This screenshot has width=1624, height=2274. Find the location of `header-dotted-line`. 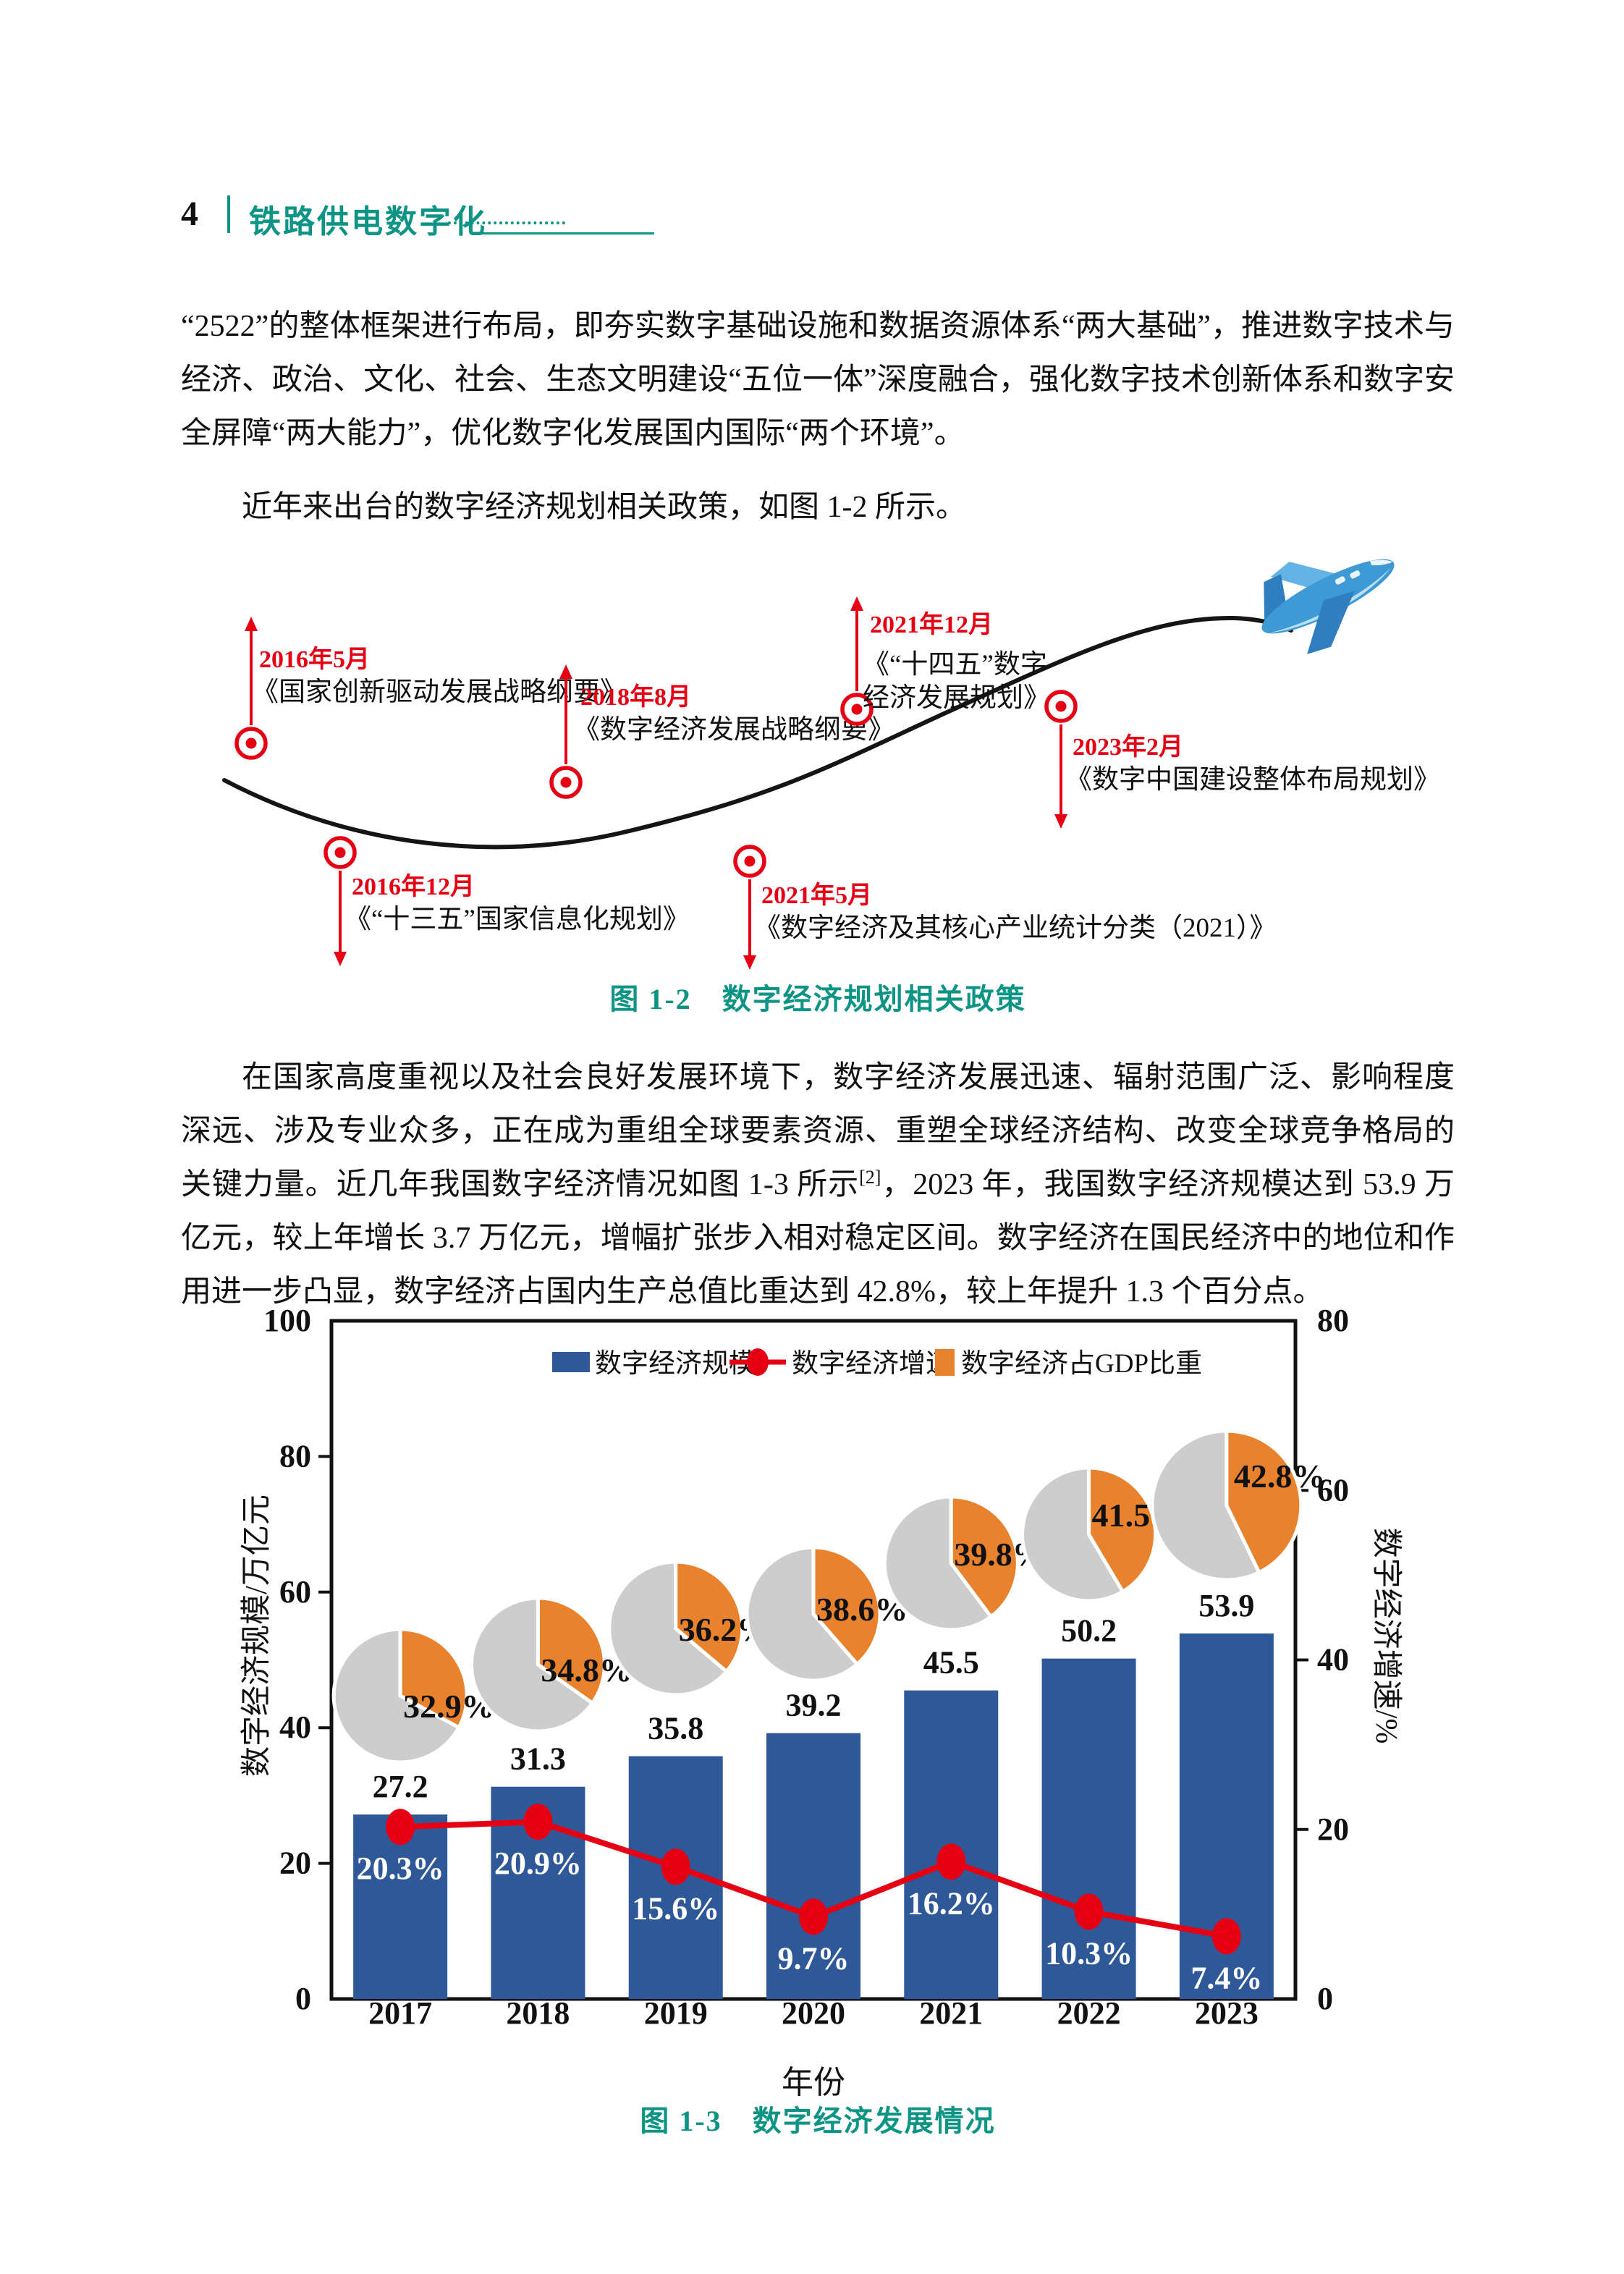

header-dotted-line is located at coordinates (506, 223).